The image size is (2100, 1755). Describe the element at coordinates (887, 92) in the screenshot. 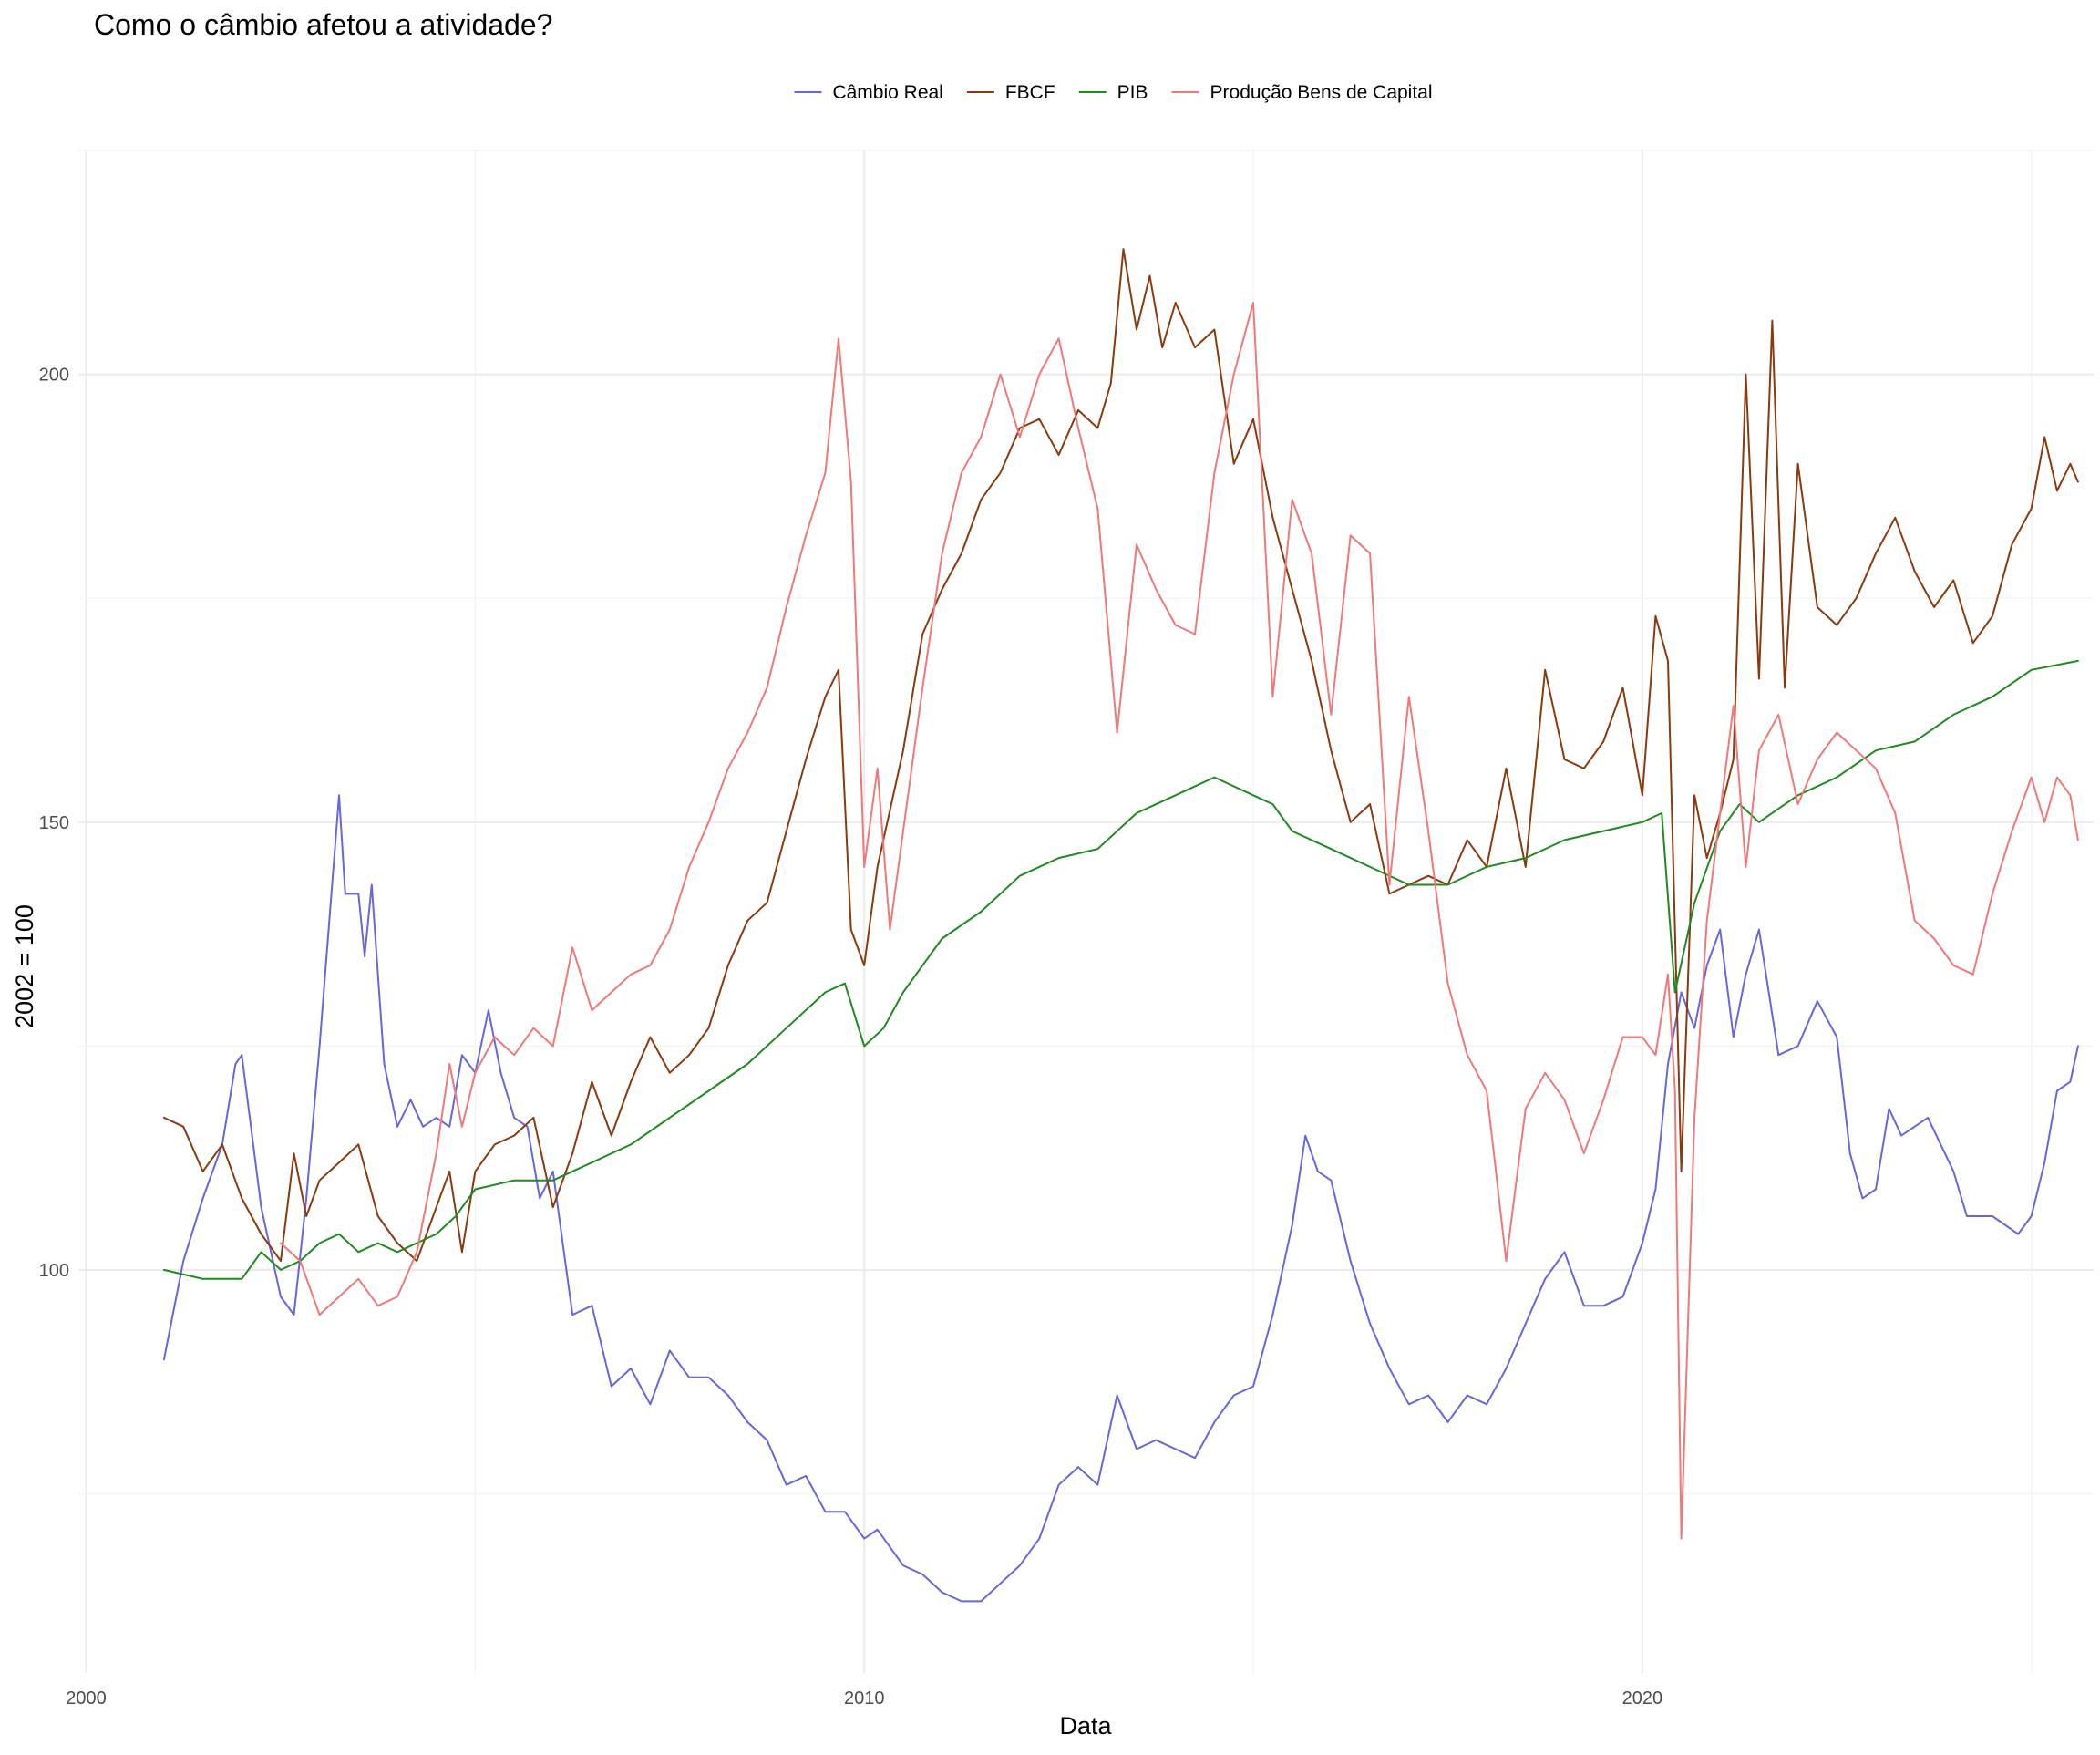

I see `legend-label-cambio-real: Câmbio Real` at that location.